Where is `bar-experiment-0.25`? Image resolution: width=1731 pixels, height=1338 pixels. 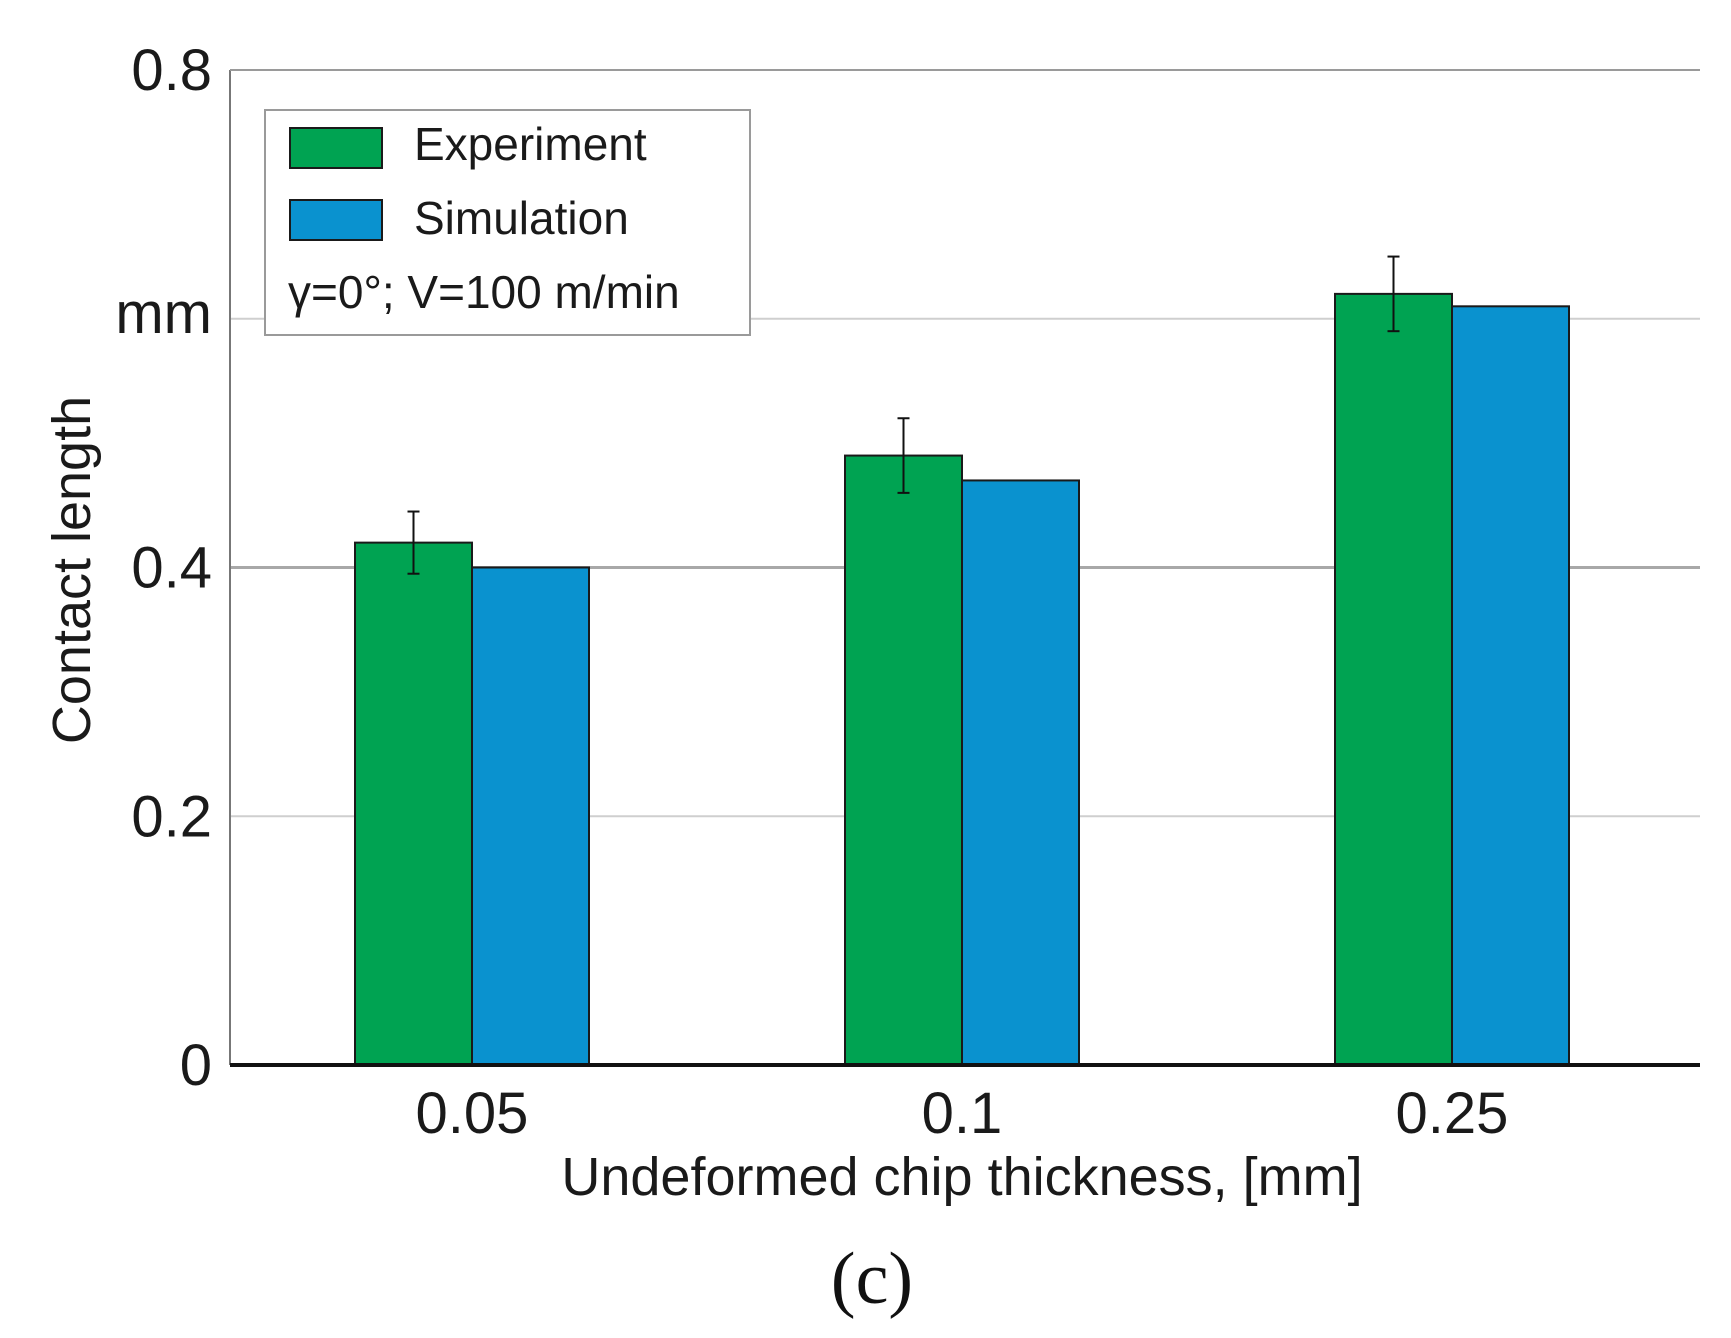
bar-experiment-0.25 is located at coordinates (1393, 679).